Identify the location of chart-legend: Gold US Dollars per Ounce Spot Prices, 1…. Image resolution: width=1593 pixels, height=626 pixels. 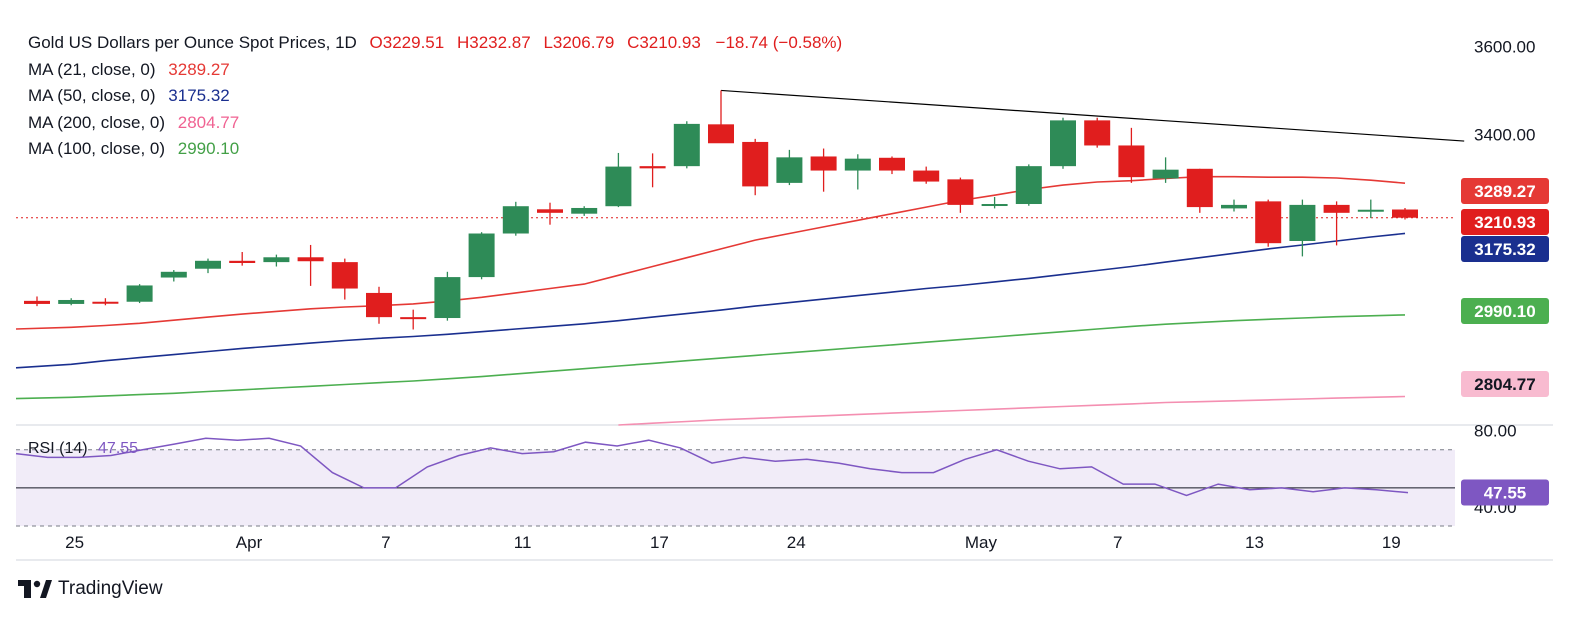
(436, 96).